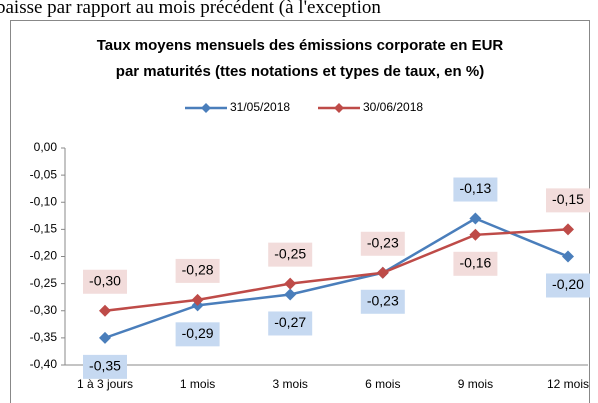  I want to click on value-label: -0,16, so click(475, 263).